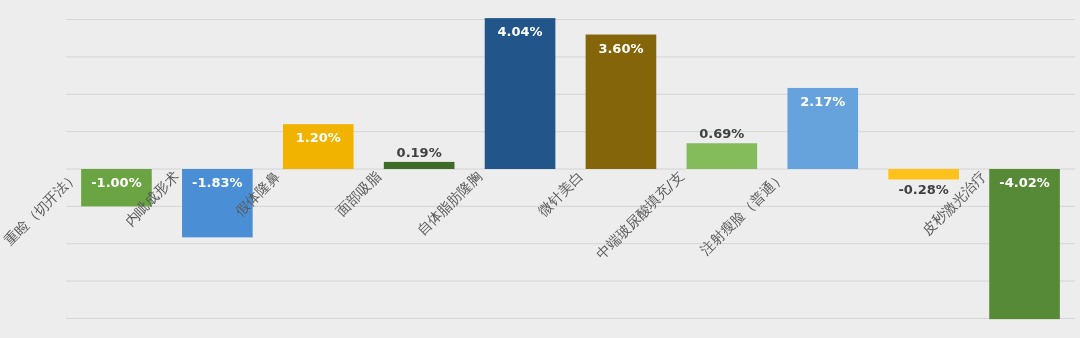  What do you see at coordinates (923, 190) in the screenshot?
I see `data-label: -0.28%` at bounding box center [923, 190].